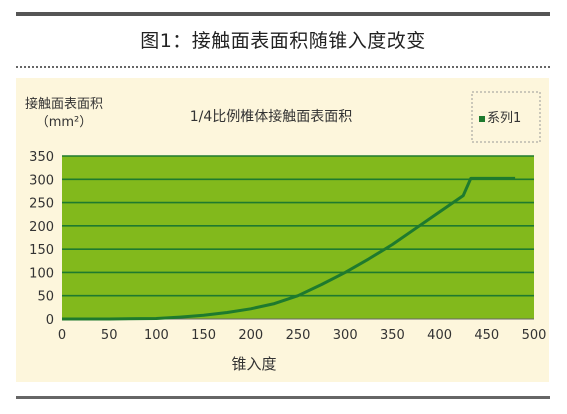 The width and height of the screenshot is (567, 414). Describe the element at coordinates (203, 335) in the screenshot. I see `x-tick-label: 150` at that location.